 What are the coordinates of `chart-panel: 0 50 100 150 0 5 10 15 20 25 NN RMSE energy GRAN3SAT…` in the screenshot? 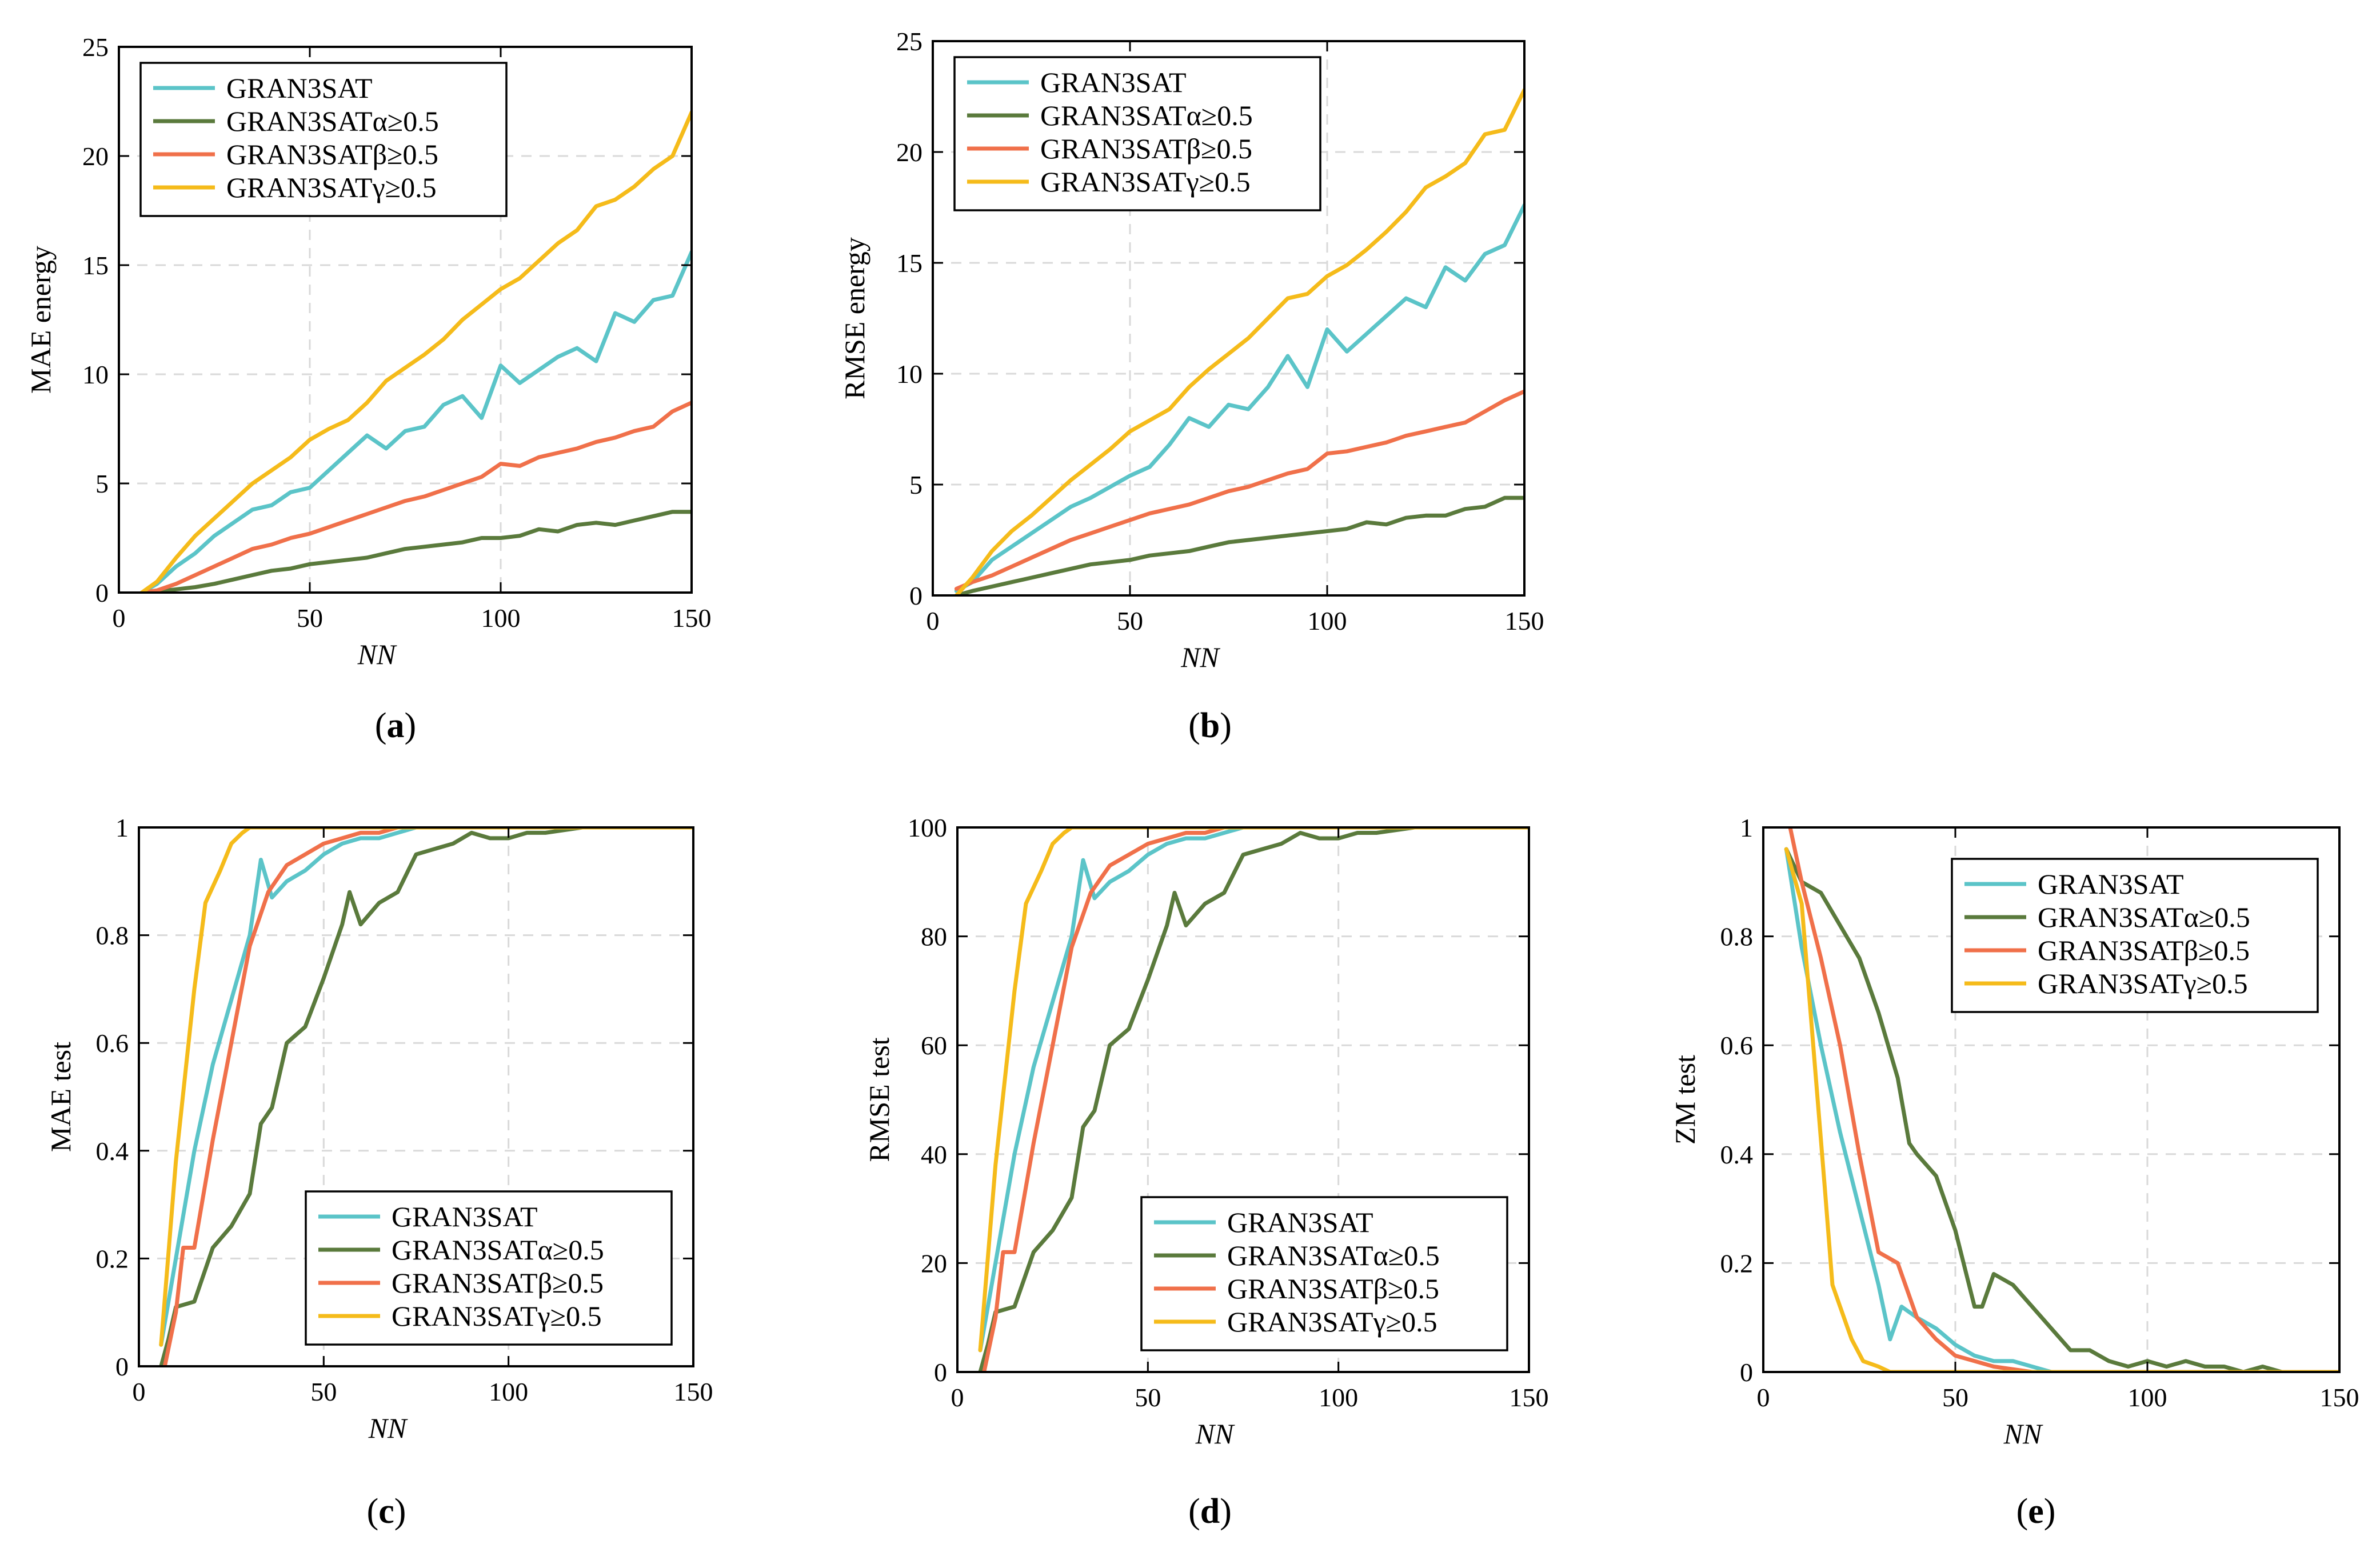 It's located at (1191, 386).